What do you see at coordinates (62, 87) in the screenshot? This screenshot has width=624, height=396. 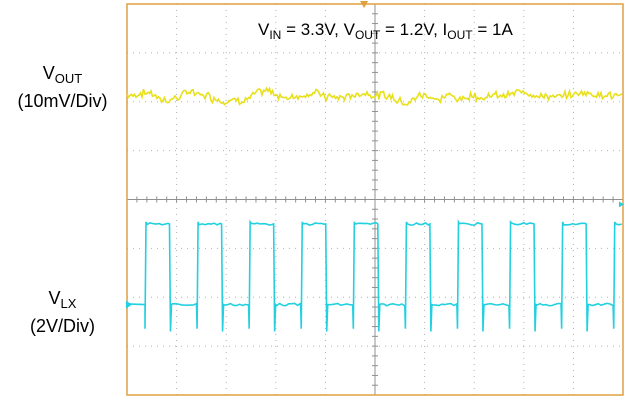 I see `vout-channel-label: VOUT (10mV/Div)` at bounding box center [62, 87].